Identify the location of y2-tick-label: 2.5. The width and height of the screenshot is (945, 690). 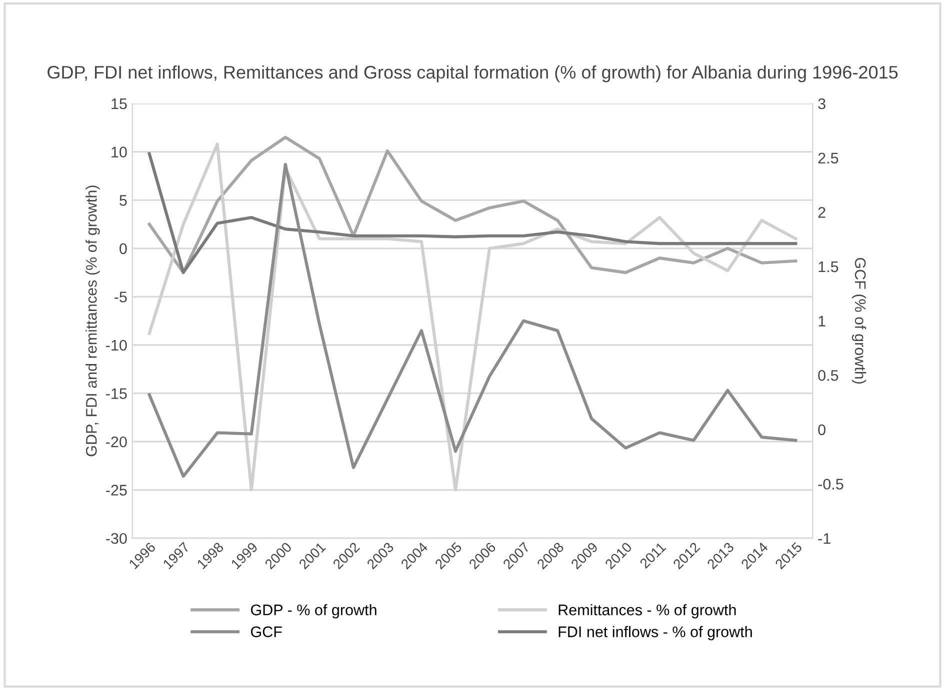
(828, 158).